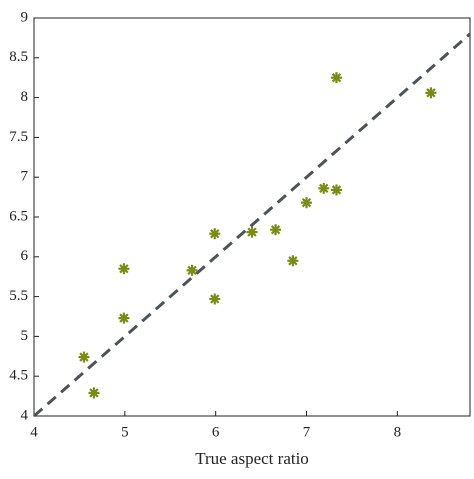  Describe the element at coordinates (398, 432) in the screenshot. I see `x-tick-label: 8` at that location.